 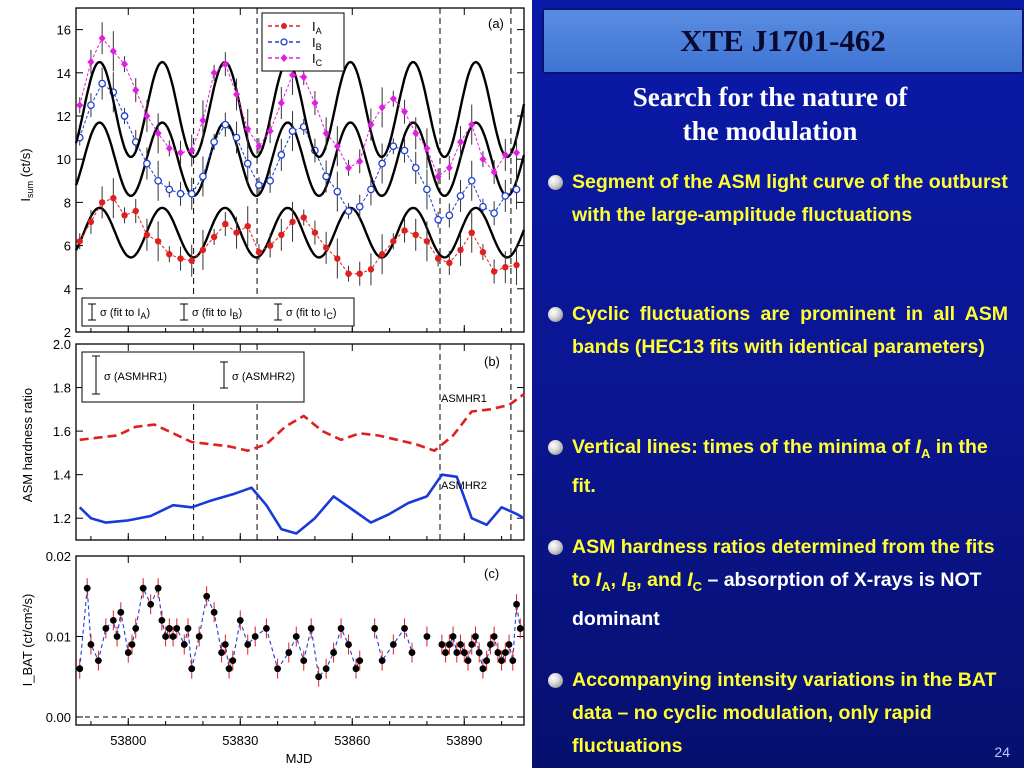 What do you see at coordinates (464, 399) in the screenshot?
I see `series-label: ASMHR1` at bounding box center [464, 399].